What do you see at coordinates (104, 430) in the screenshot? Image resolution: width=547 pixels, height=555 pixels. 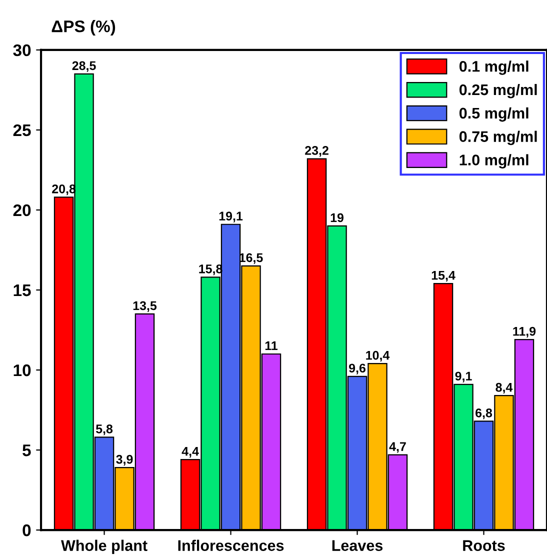 I see `data-label: 5,8` at bounding box center [104, 430].